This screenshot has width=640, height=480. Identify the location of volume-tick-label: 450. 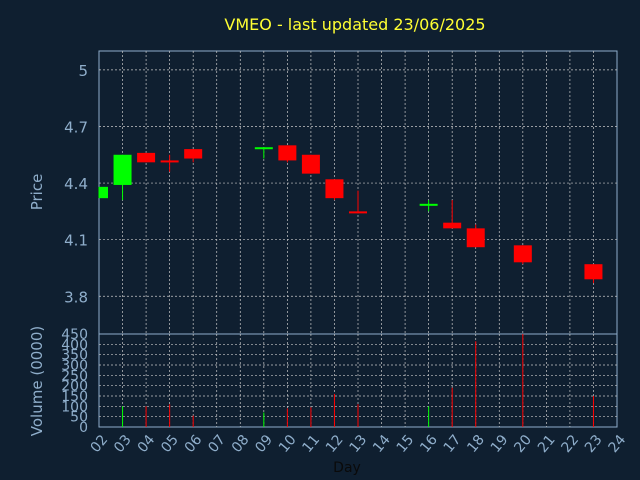
(74, 335).